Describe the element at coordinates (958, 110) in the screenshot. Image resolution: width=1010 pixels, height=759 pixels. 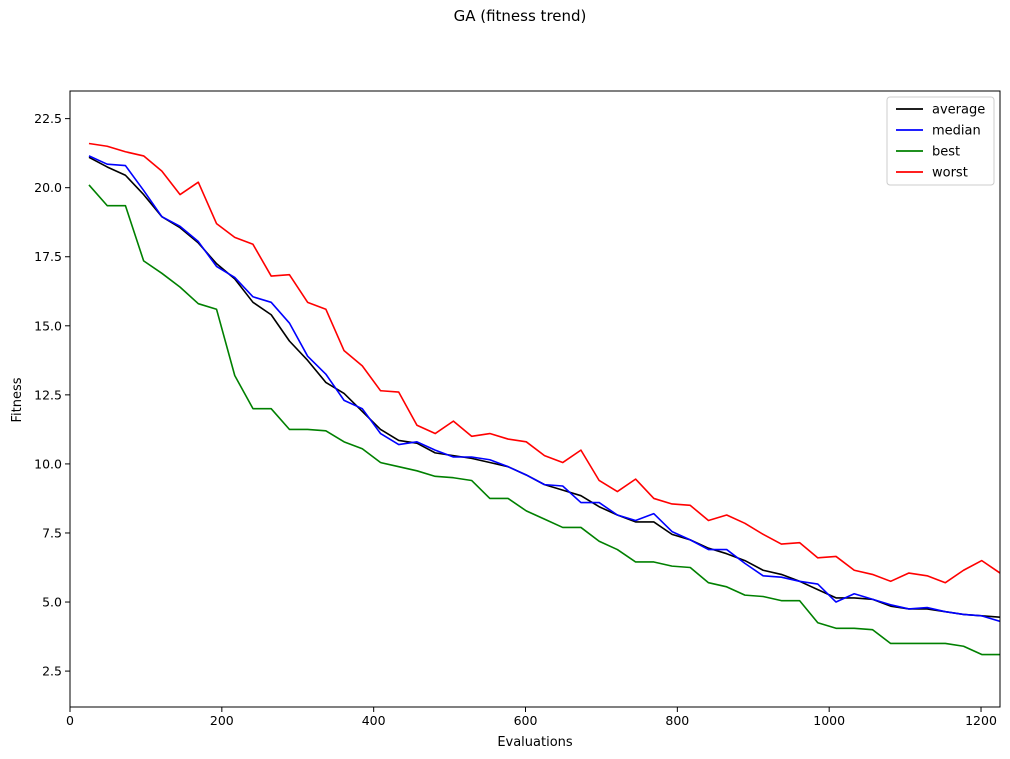
I see `legend-label-average: average` at that location.